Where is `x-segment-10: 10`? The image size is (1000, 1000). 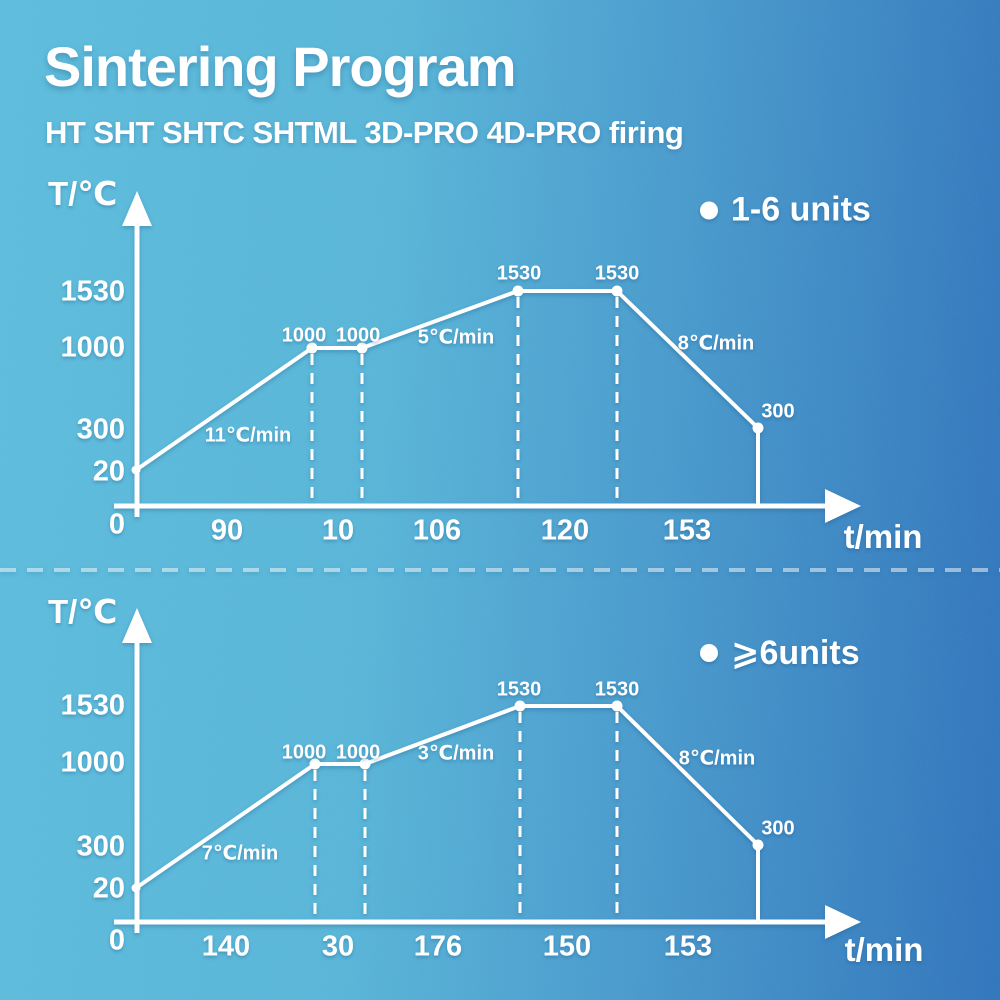
x-segment-10: 10 is located at coordinates (338, 530).